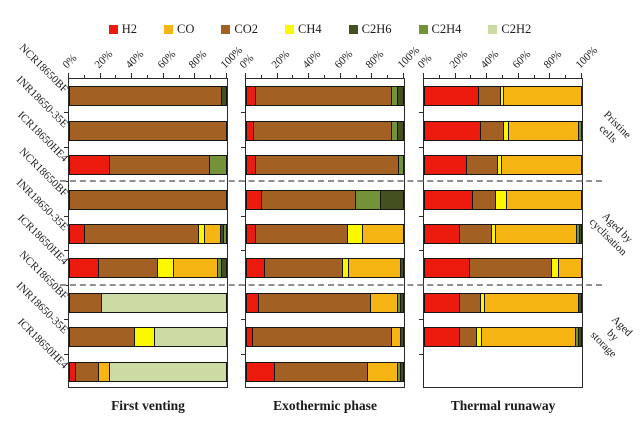 This screenshot has width=640, height=440. What do you see at coordinates (169, 29) in the screenshot?
I see `legend-swatch-CO-icon` at bounding box center [169, 29].